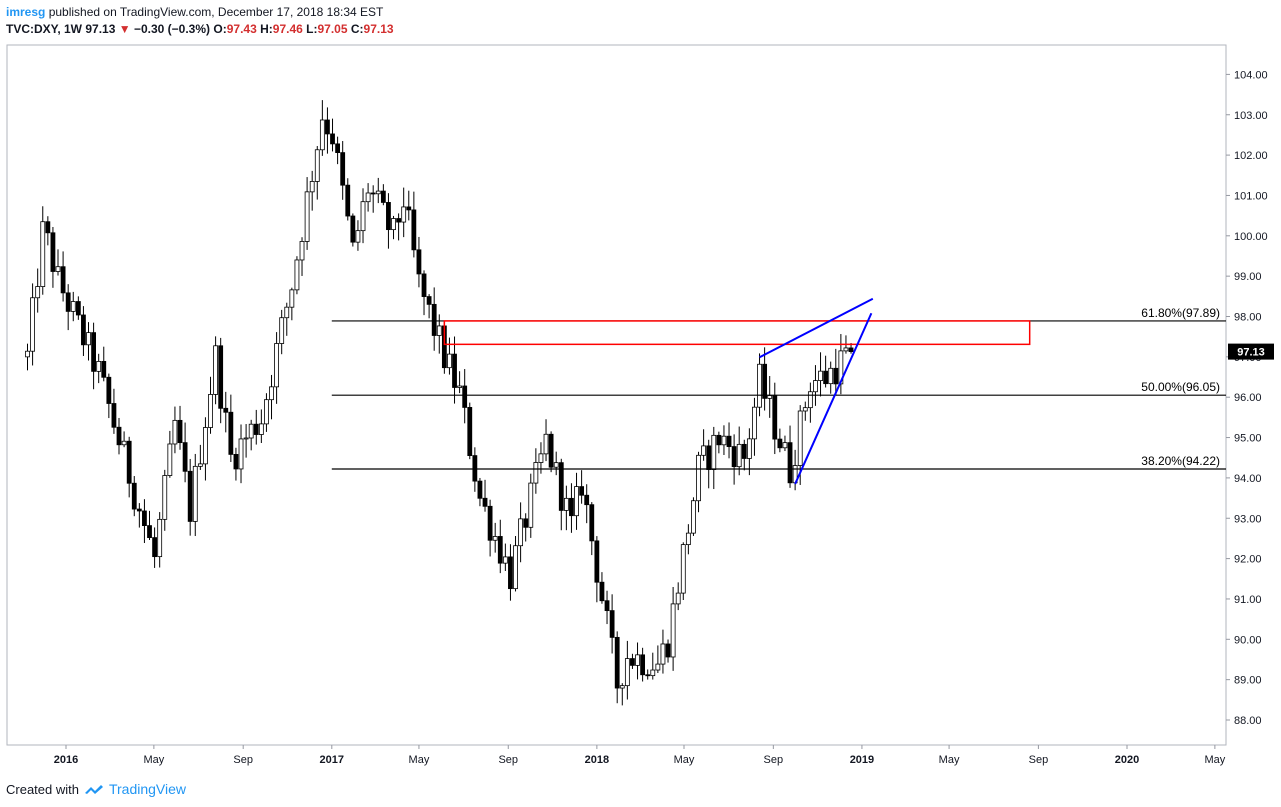  I want to click on fib-level-label: 38.20%(94.22), so click(1180, 461).